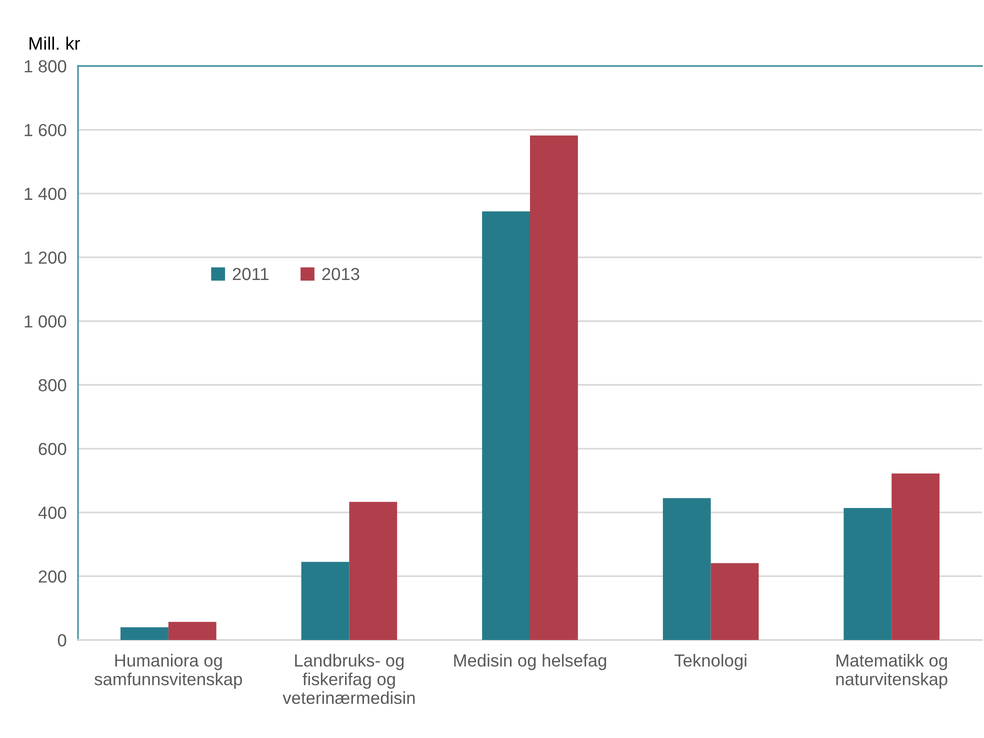 The image size is (984, 738). Describe the element at coordinates (52, 449) in the screenshot. I see `y-tick-label: 600` at that location.